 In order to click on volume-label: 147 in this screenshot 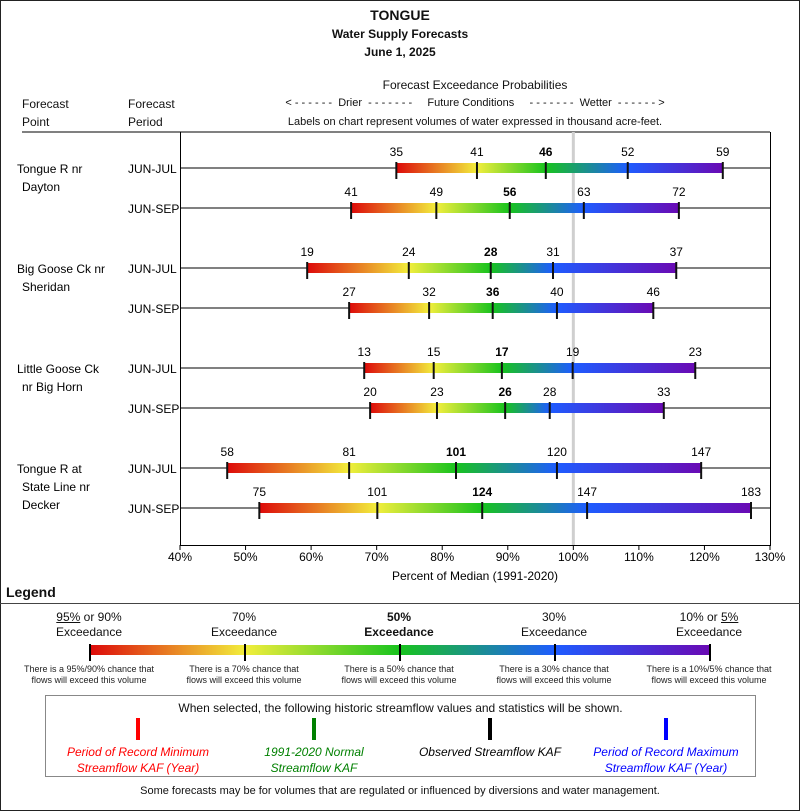, I will do `click(701, 452)`.